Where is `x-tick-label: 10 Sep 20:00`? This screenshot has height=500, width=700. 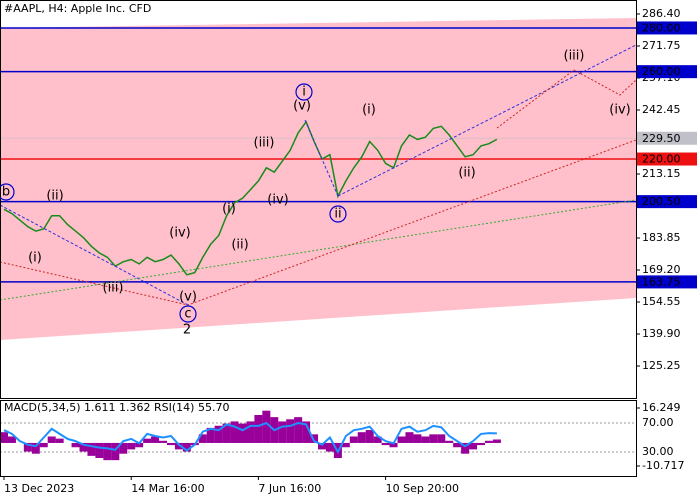
x-tick-label: 10 Sep 20:00 is located at coordinates (422, 488).